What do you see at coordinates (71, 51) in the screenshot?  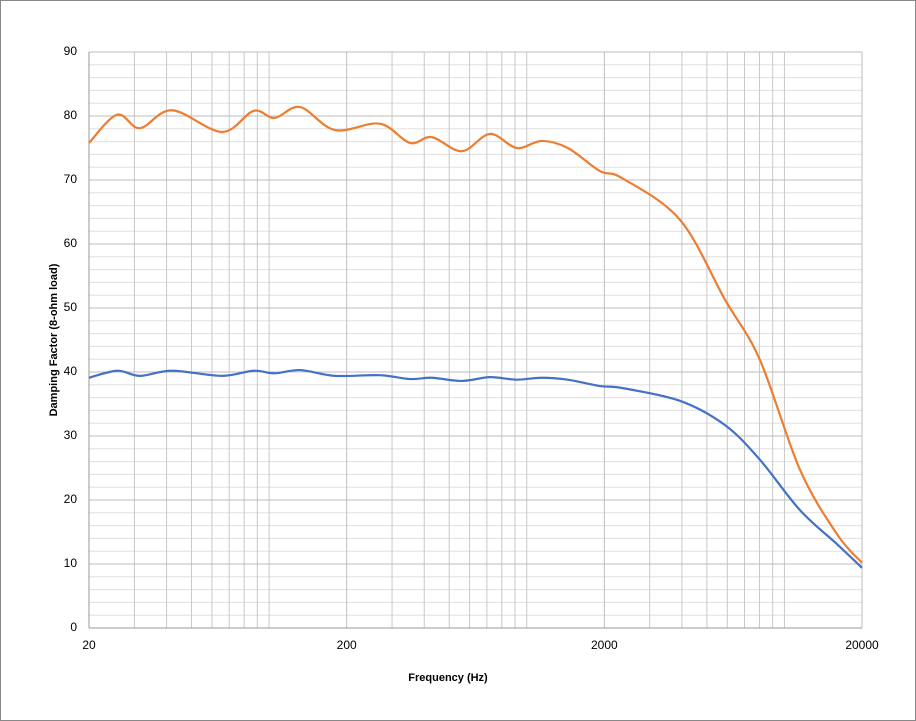 I see `y-tick-label: 90` at bounding box center [71, 51].